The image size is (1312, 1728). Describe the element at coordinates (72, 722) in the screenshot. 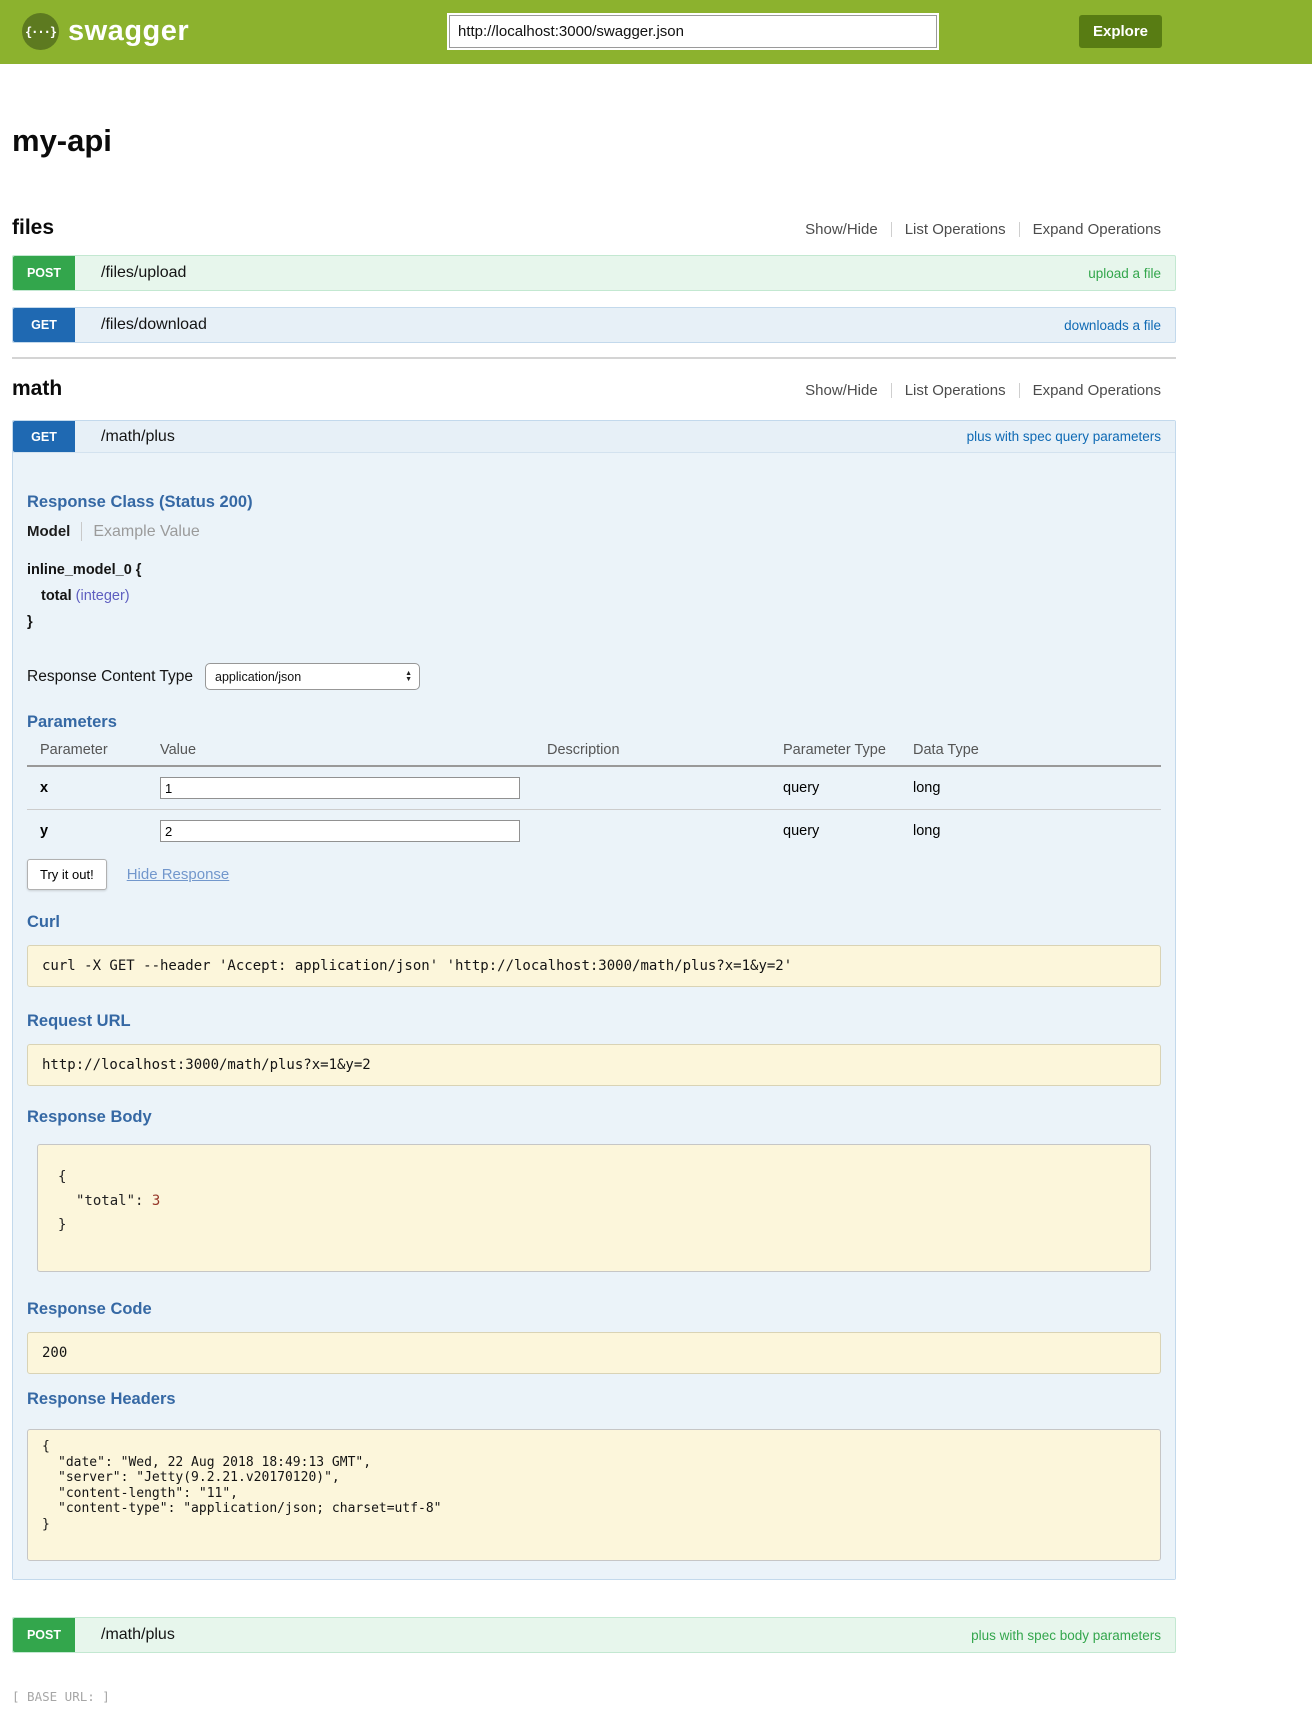

I see `parameters-heading: Parameters` at that location.